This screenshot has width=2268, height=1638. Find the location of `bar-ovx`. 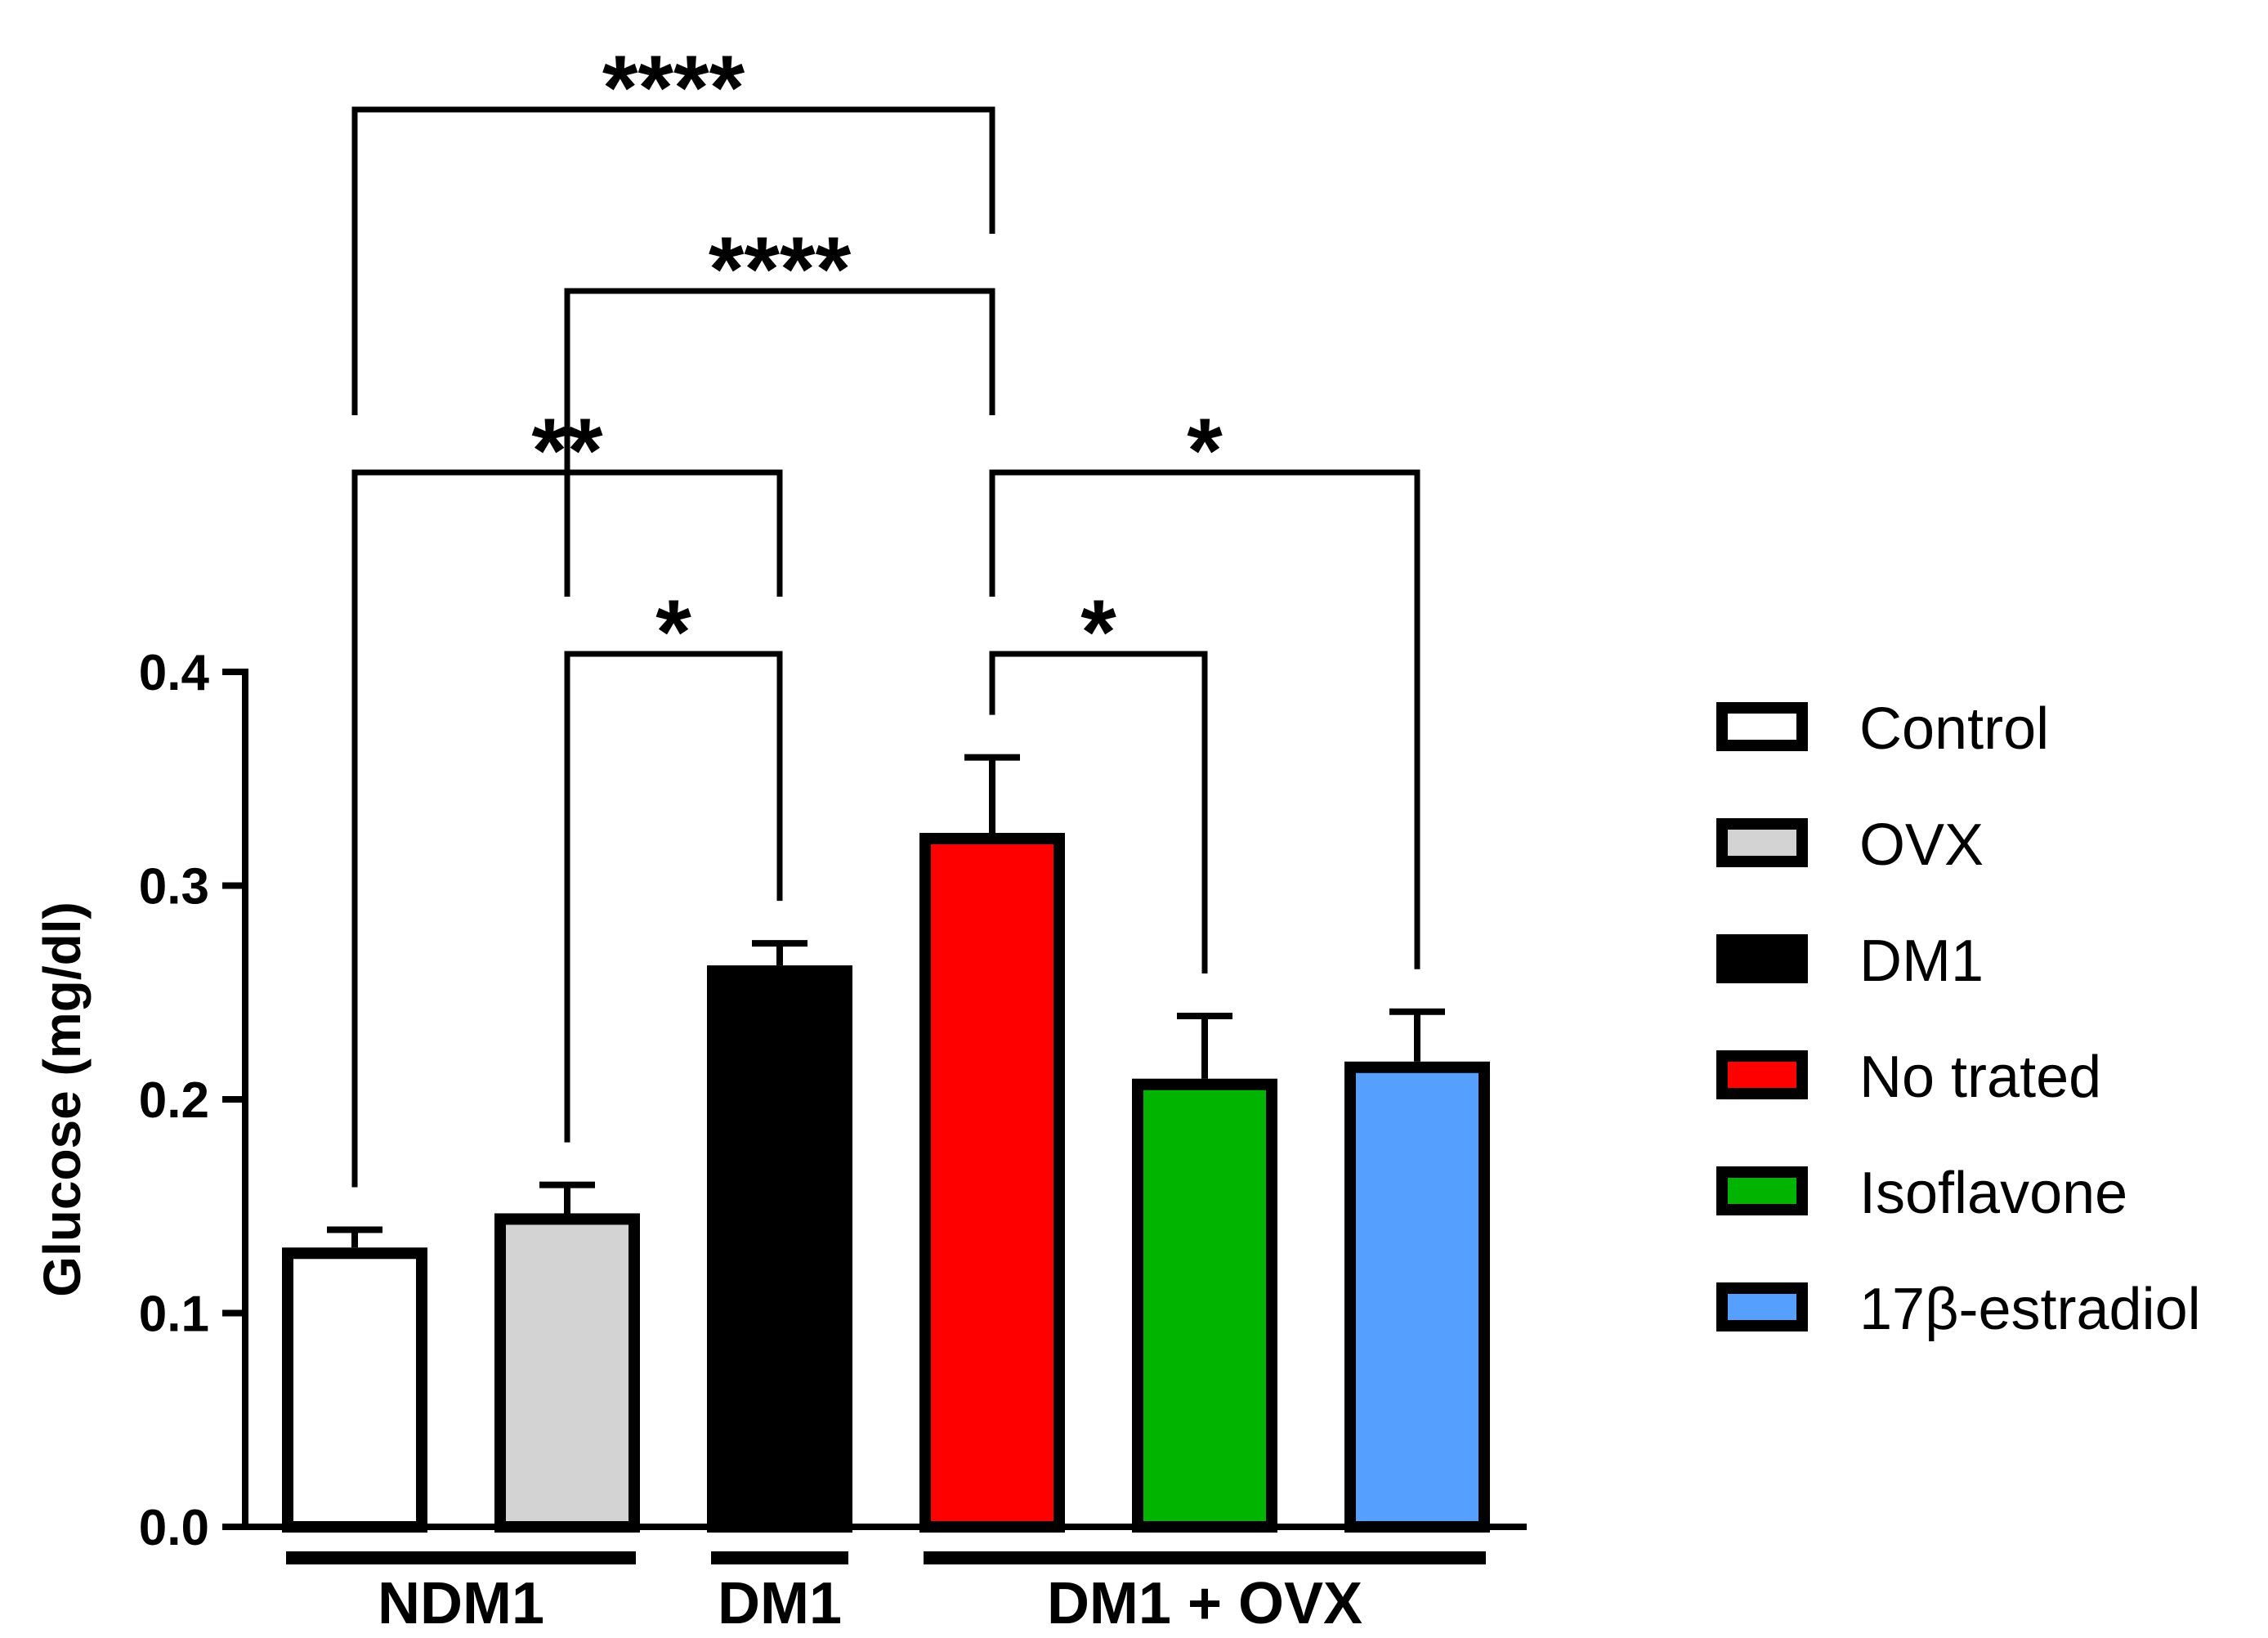

bar-ovx is located at coordinates (567, 1373).